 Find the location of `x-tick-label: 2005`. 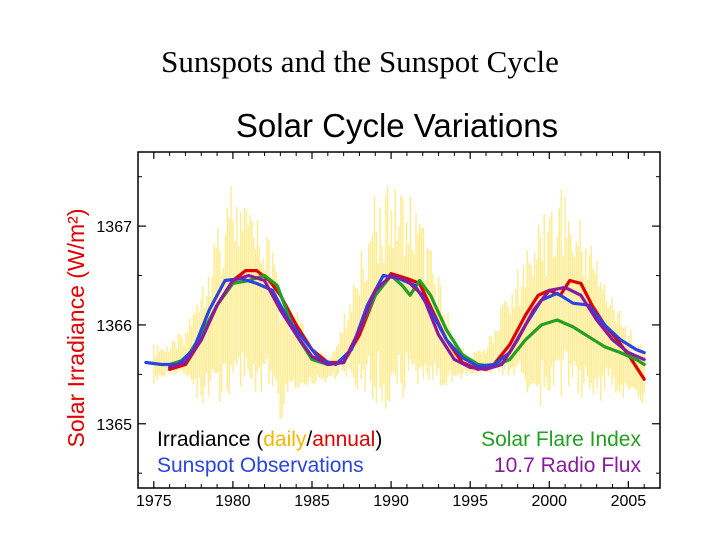

x-tick-label: 2005 is located at coordinates (629, 501).